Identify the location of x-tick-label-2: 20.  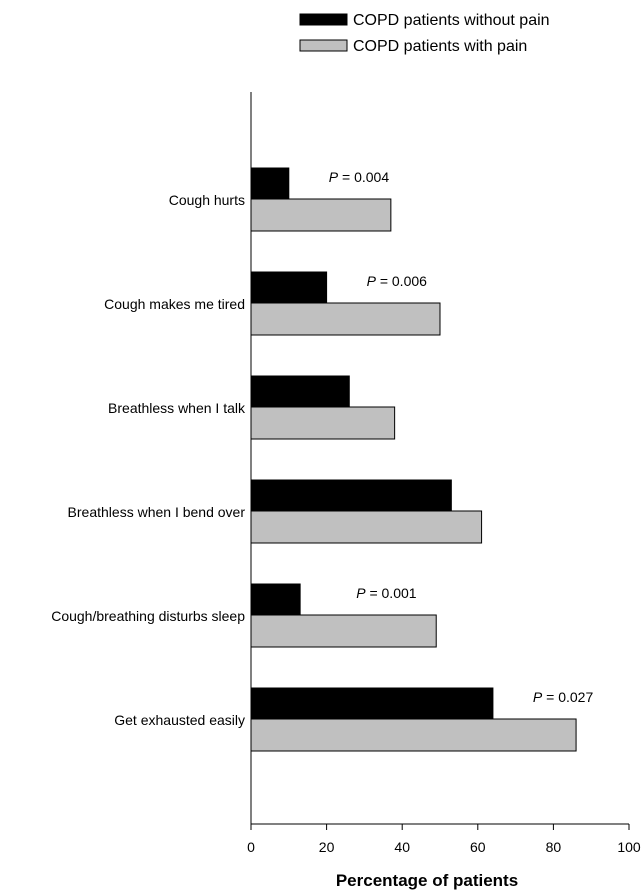
(327, 847).